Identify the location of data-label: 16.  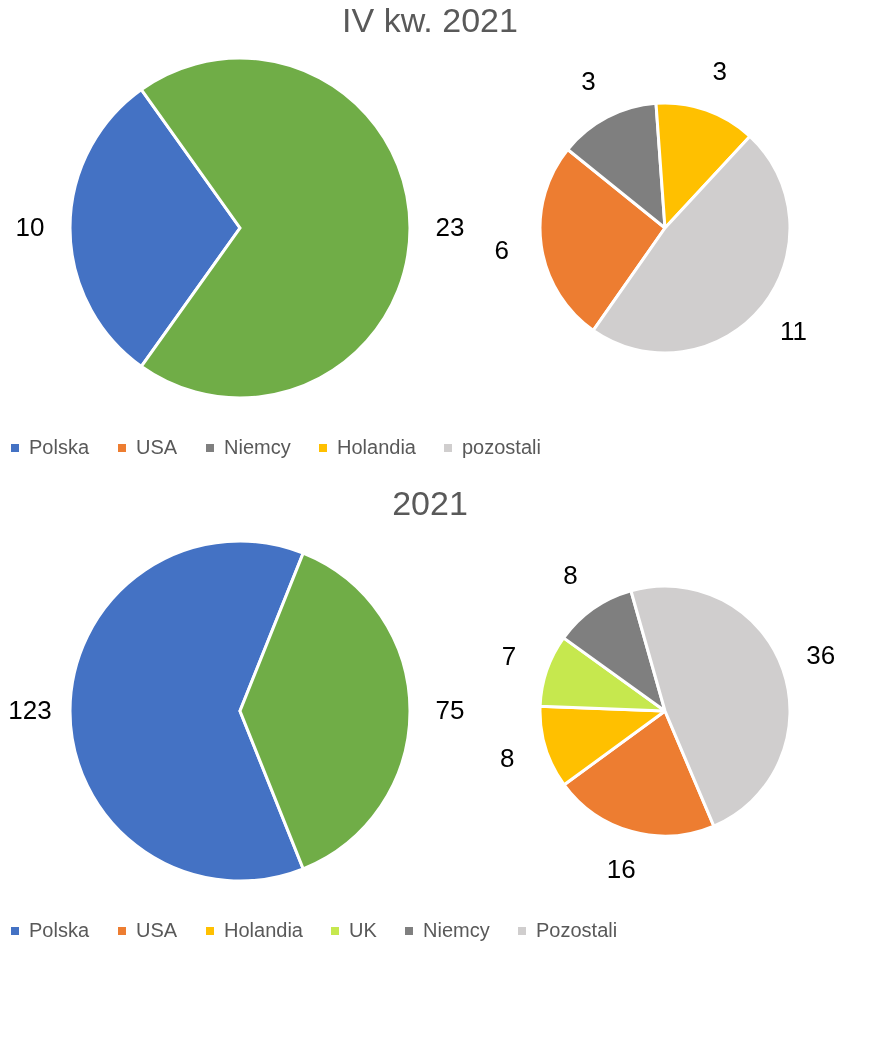
(621, 869).